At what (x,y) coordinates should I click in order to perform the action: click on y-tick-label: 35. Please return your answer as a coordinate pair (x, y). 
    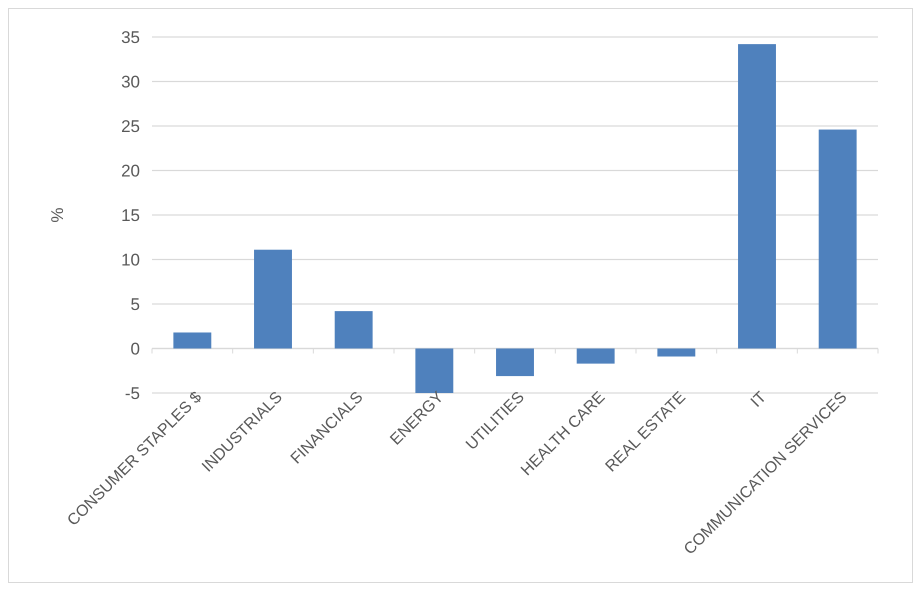
    Looking at the image, I should click on (130, 37).